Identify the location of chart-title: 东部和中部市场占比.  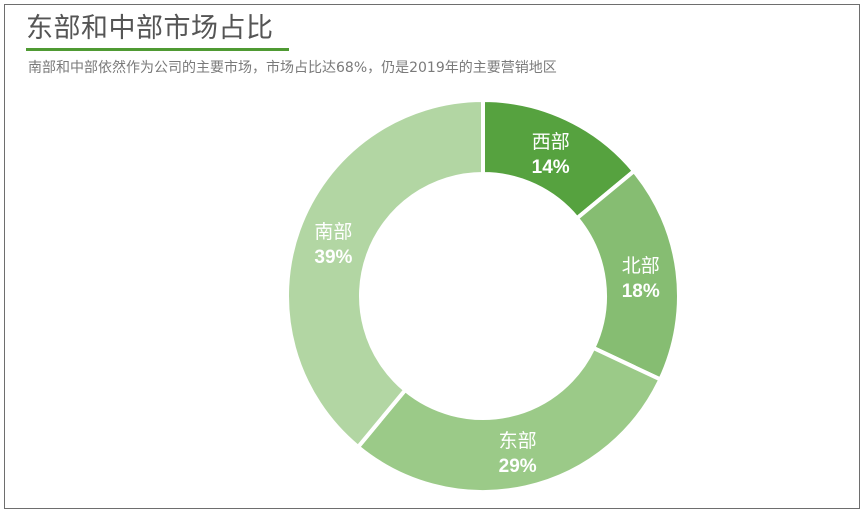
(150, 28).